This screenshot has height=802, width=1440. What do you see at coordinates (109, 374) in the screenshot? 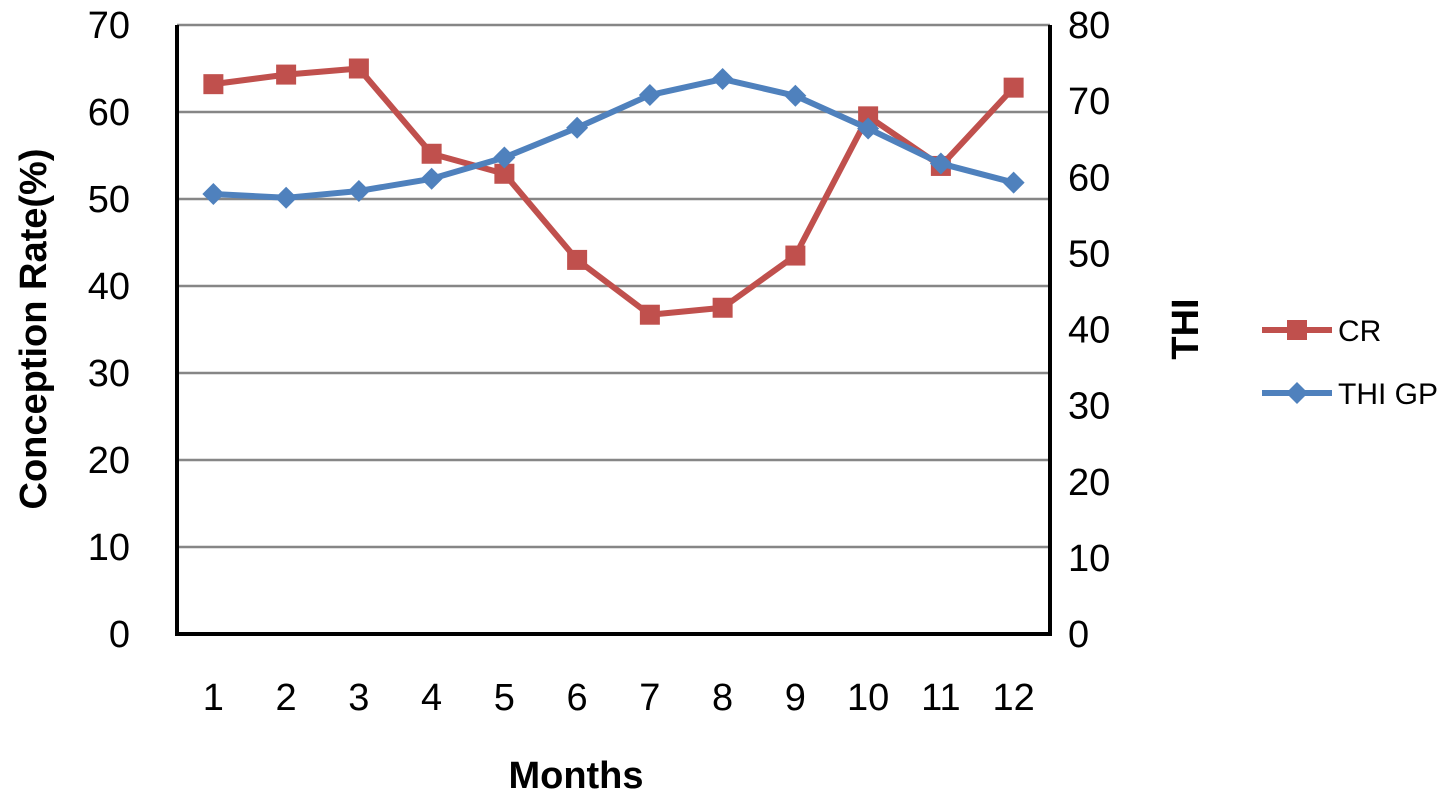
I see `y-tick-label: 30` at bounding box center [109, 374].